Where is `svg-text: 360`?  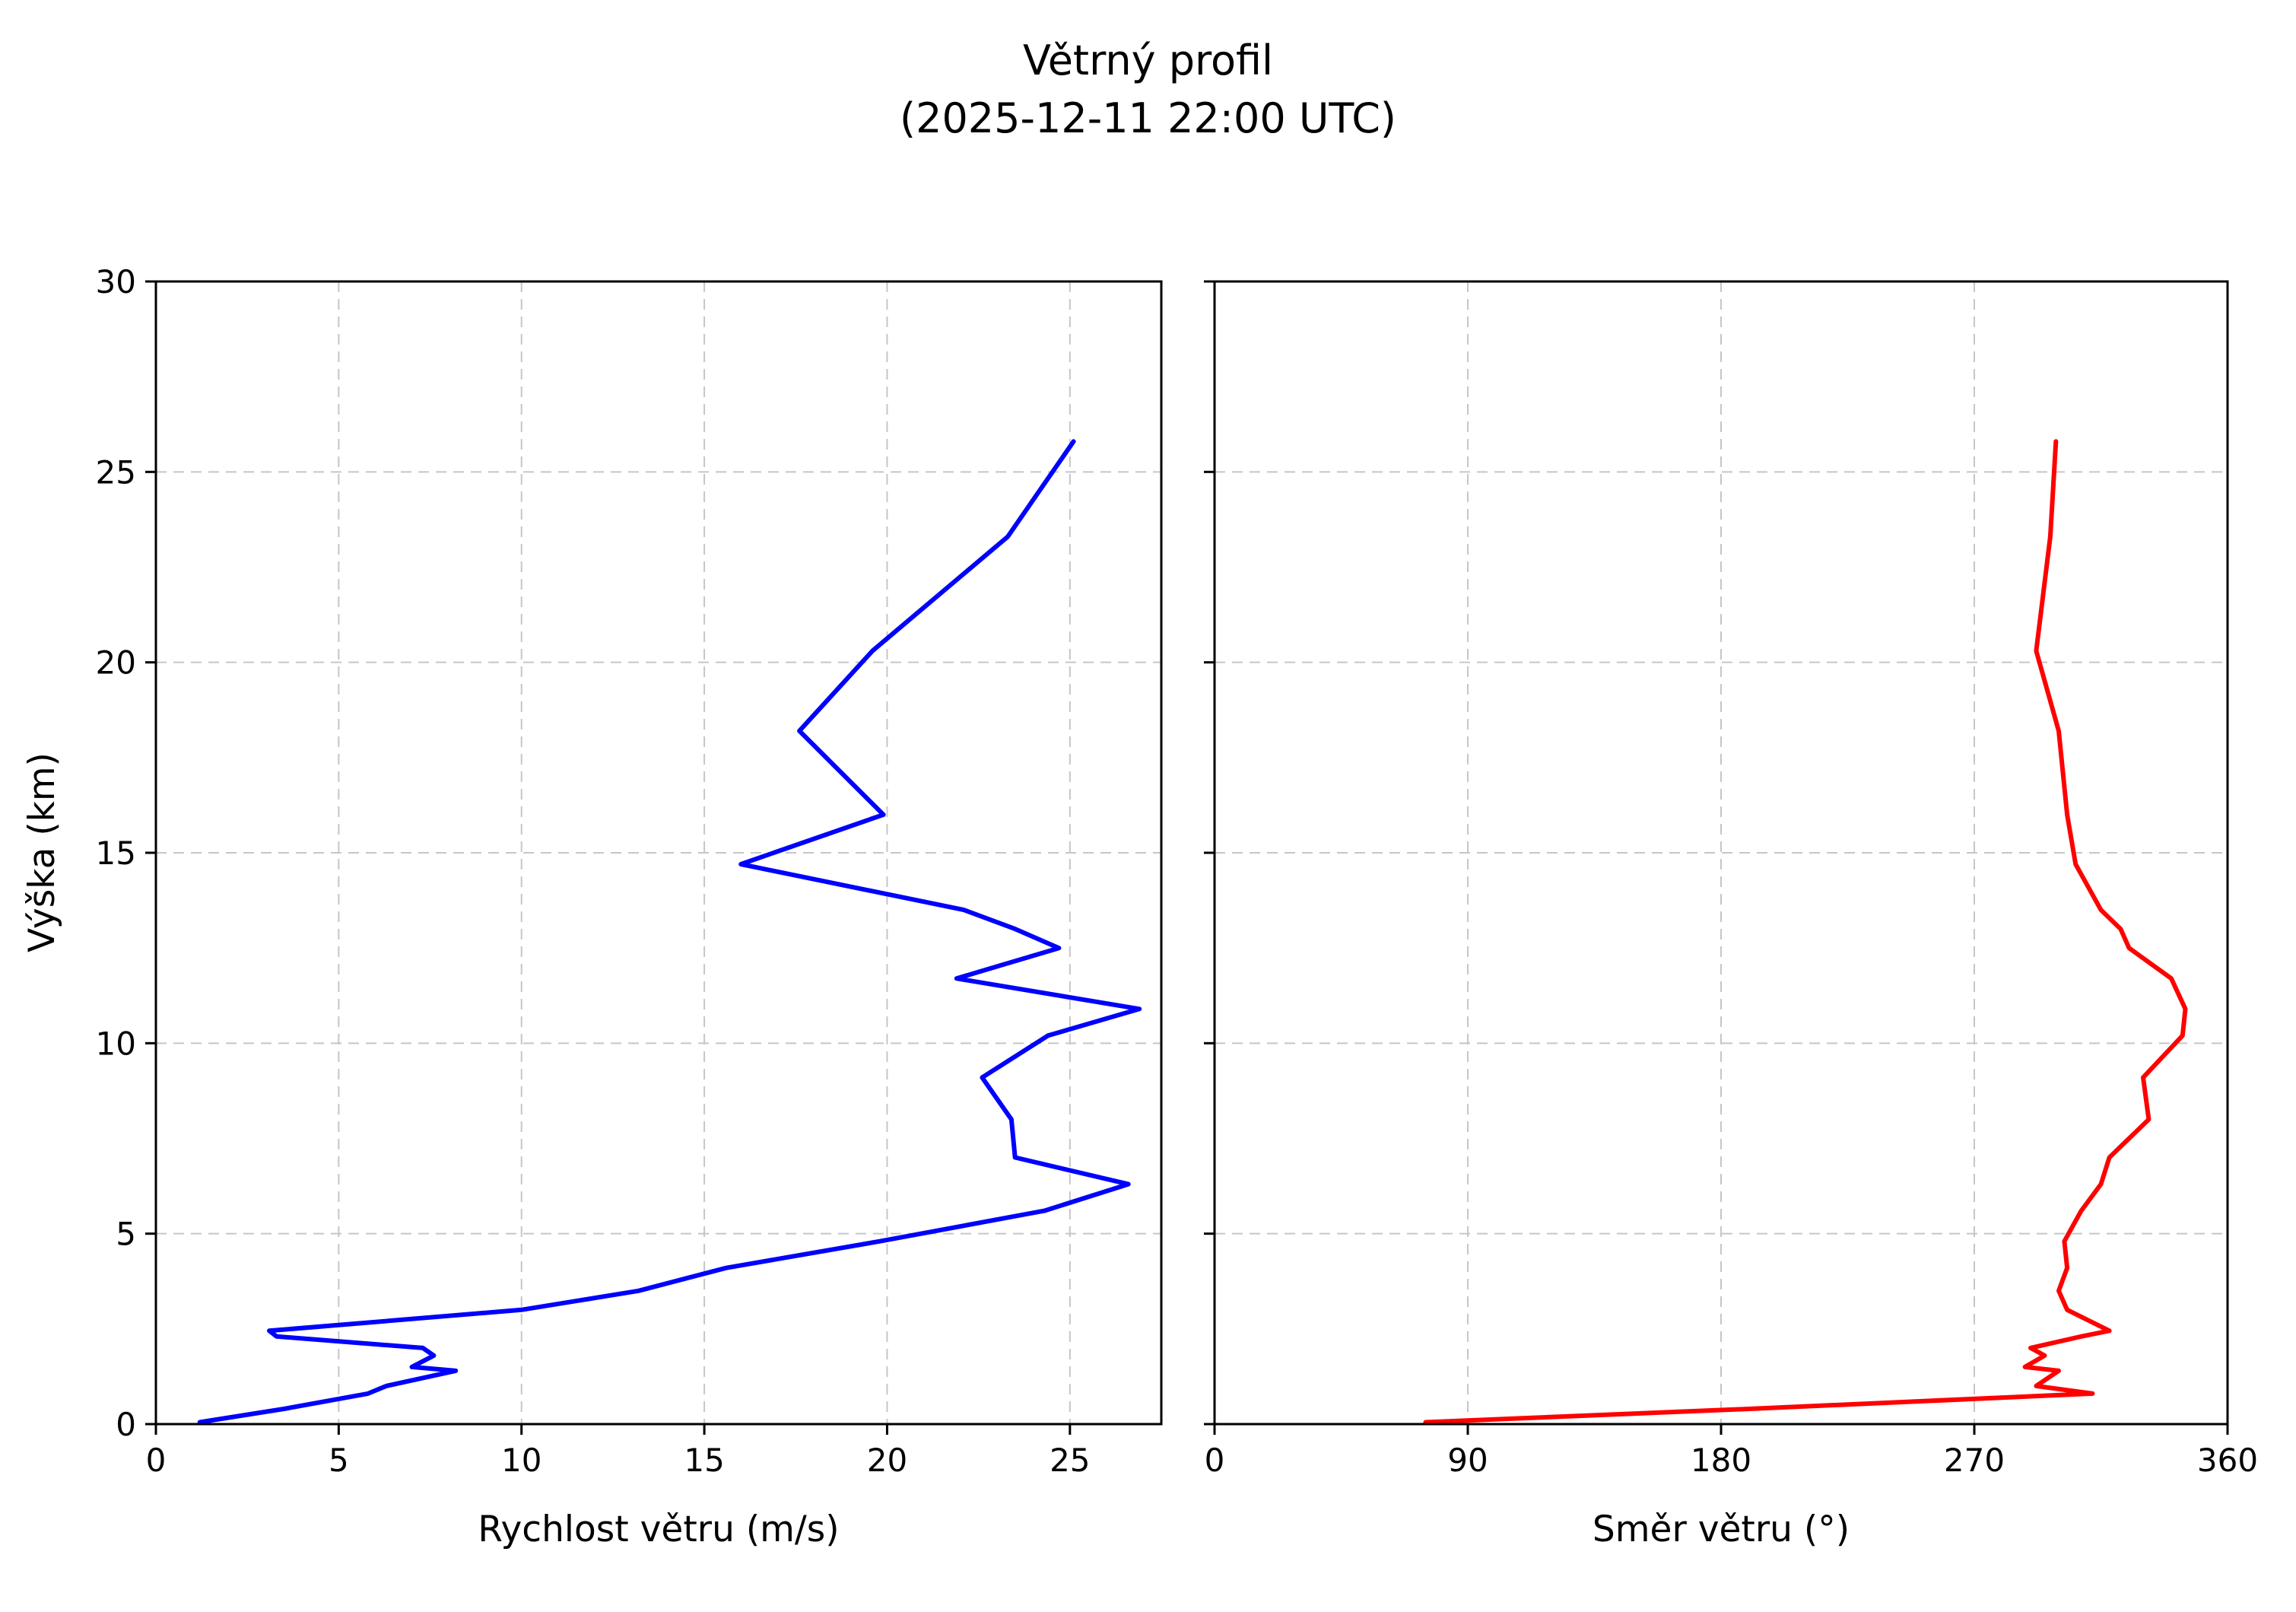
svg-text: 360 is located at coordinates (2227, 1460).